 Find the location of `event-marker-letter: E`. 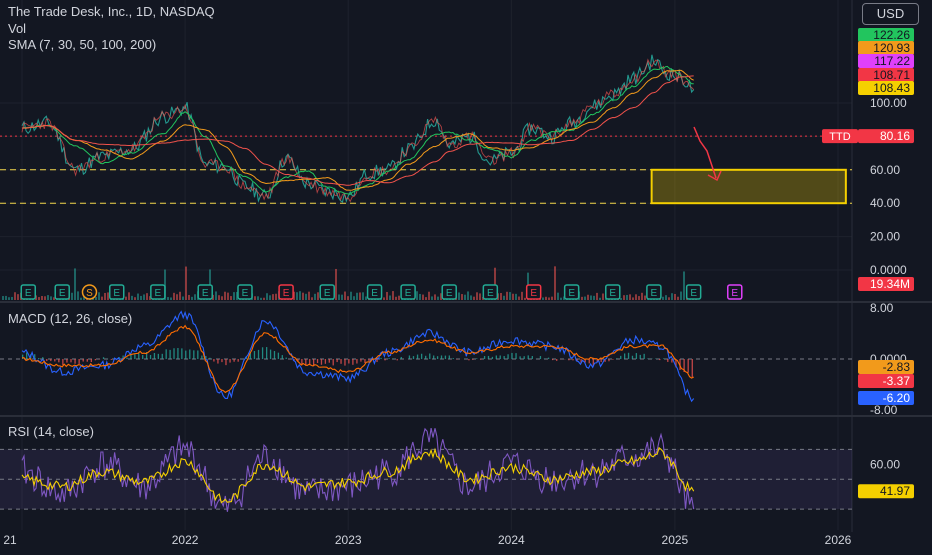

event-marker-letter: E is located at coordinates (693, 293).